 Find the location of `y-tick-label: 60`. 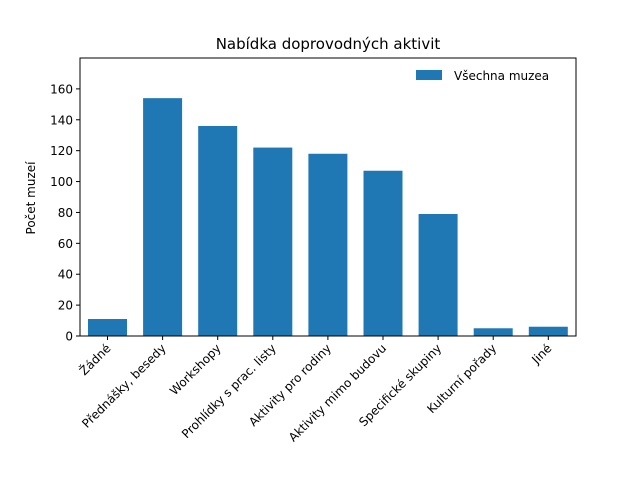

y-tick-label: 60 is located at coordinates (65, 244).